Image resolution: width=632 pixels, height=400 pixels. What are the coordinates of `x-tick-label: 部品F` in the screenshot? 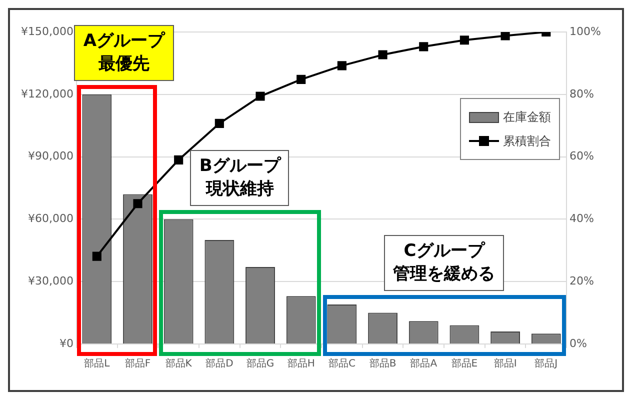 It's located at (137, 364).